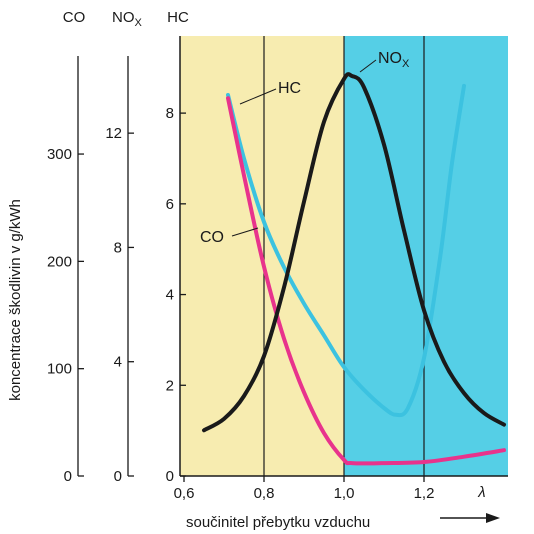 Image resolution: width=534 pixels, height=534 pixels. I want to click on hc-tick-label-0: 0, so click(170, 476).